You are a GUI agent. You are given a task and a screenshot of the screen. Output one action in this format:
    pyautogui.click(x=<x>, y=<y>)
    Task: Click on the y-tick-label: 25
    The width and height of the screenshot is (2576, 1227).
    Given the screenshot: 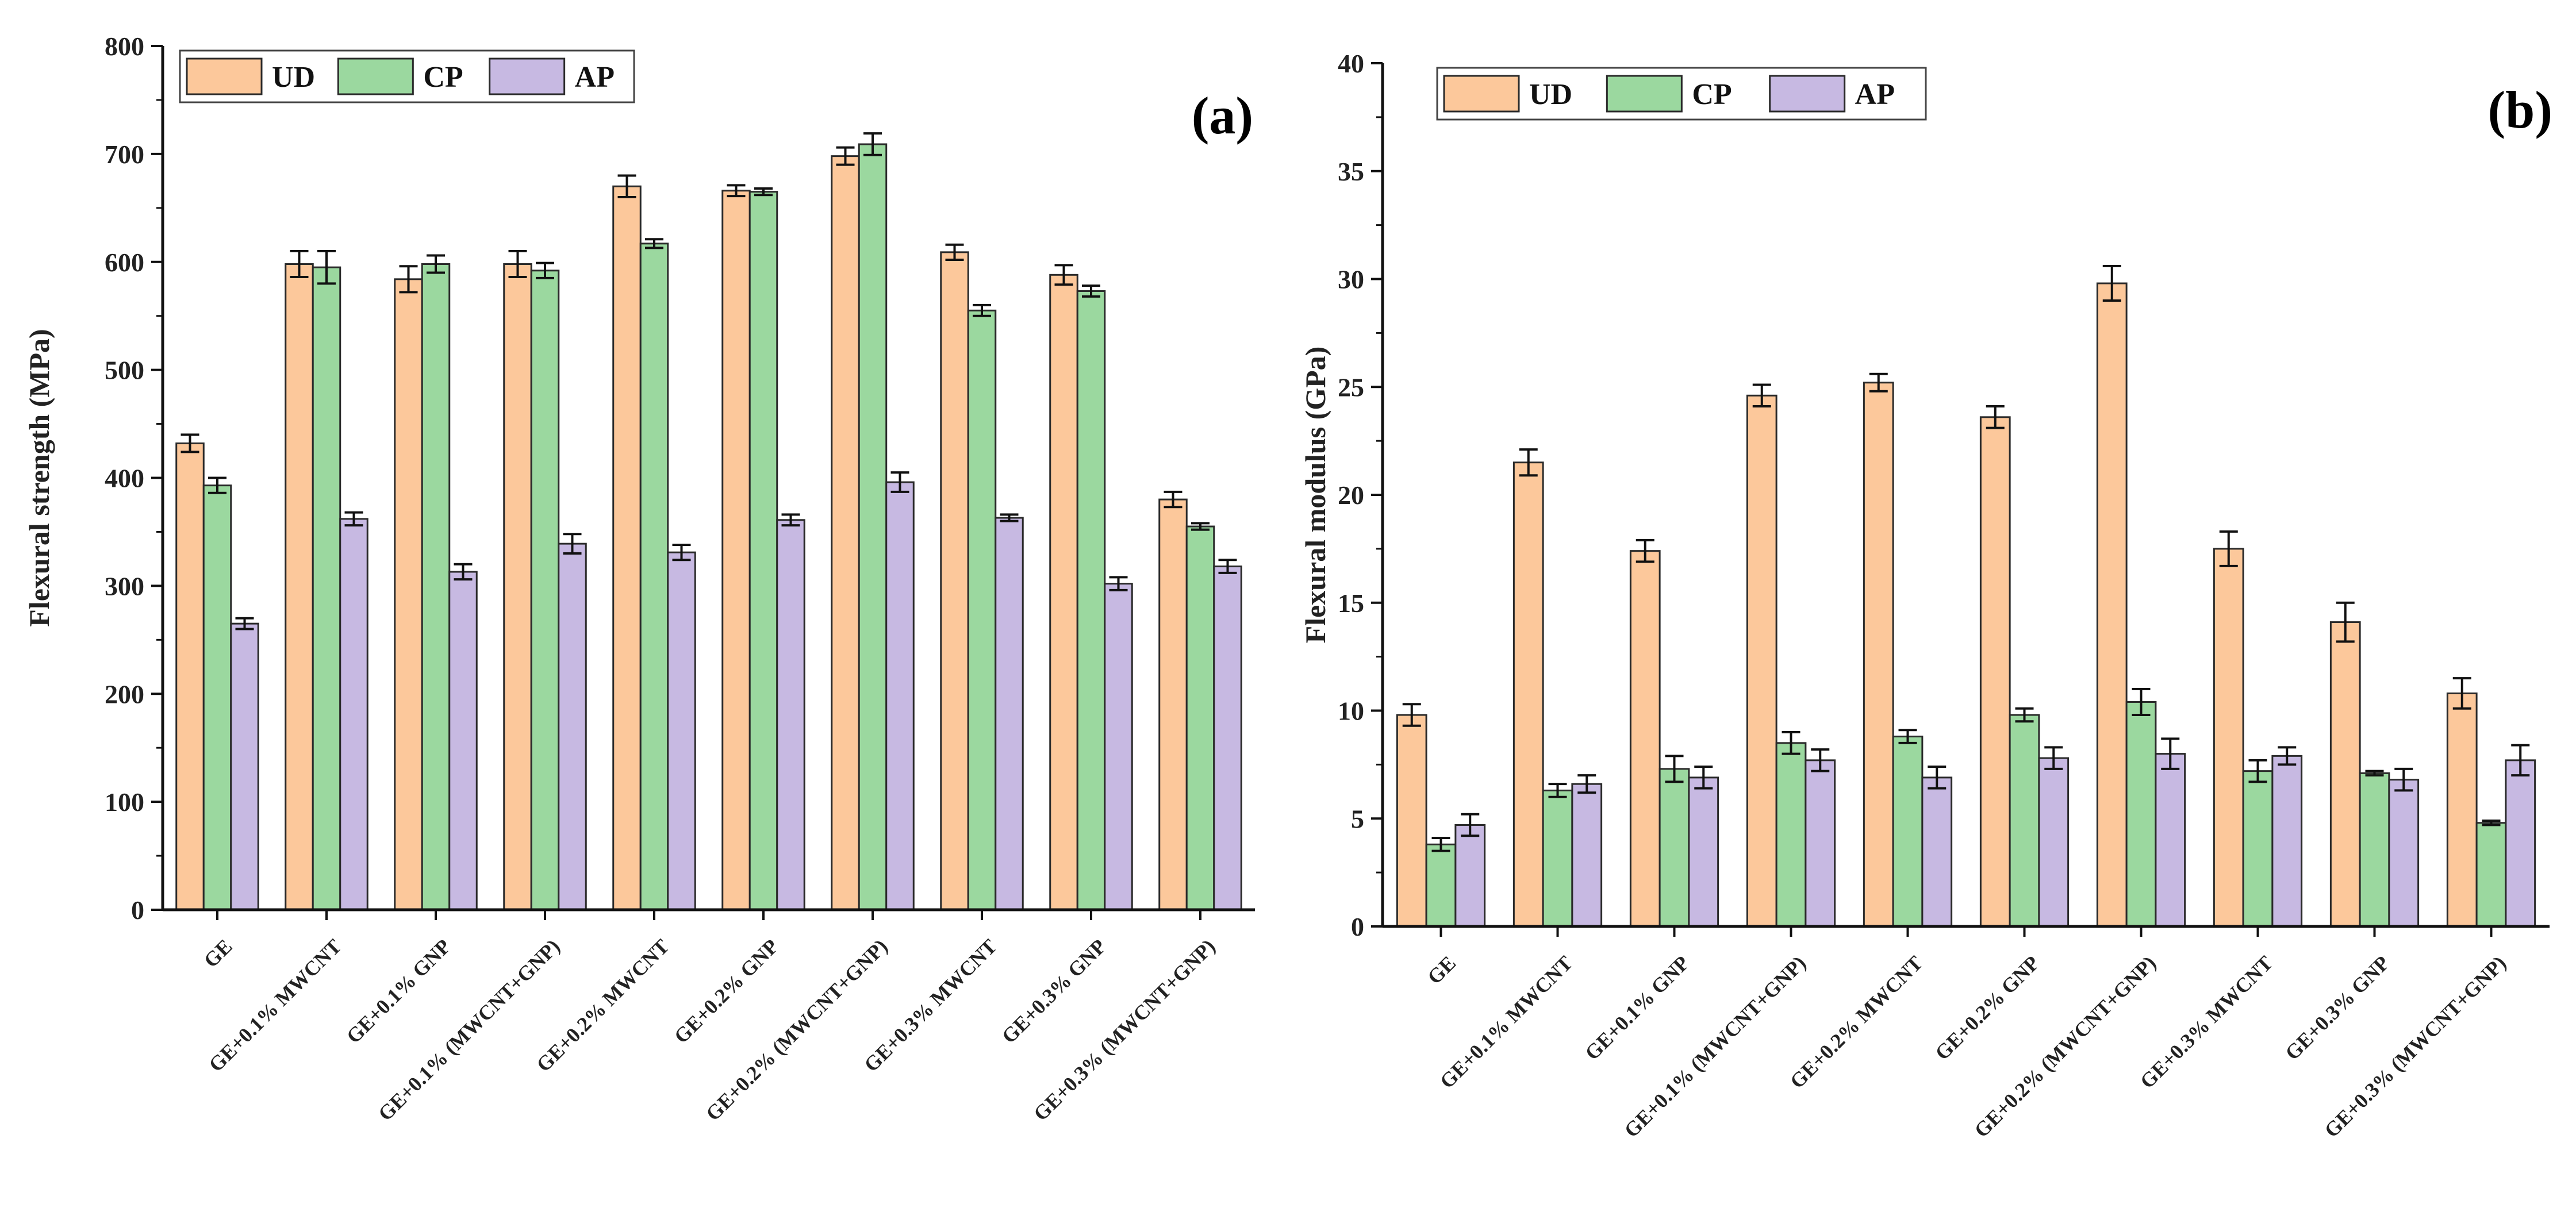 What is the action you would take?
    pyautogui.click(x=1351, y=387)
    